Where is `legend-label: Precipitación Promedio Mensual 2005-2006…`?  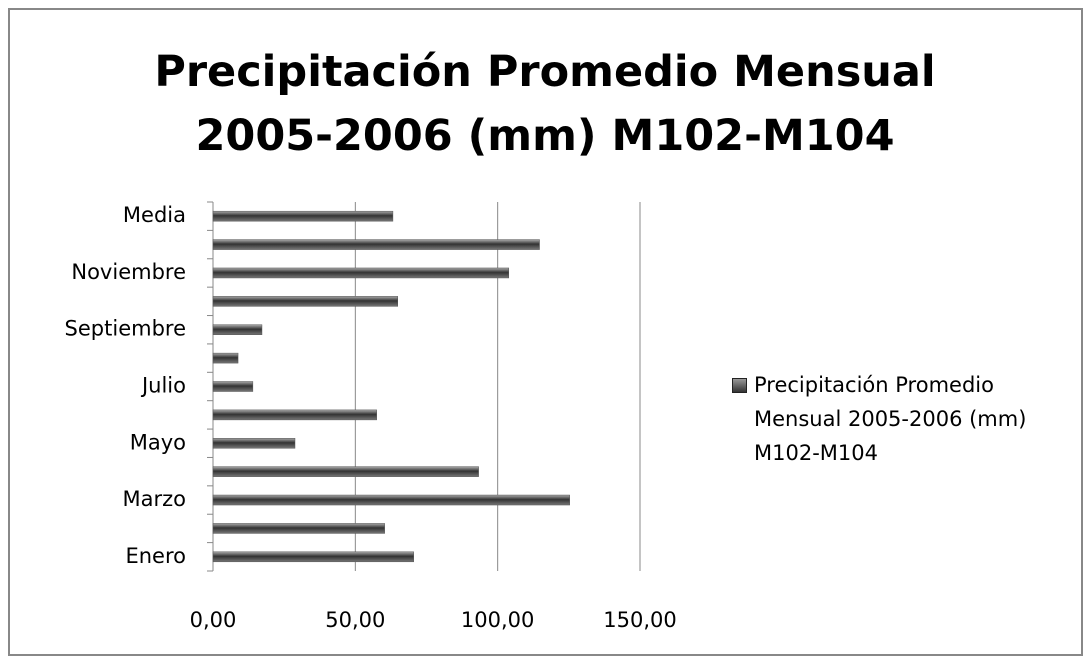 legend-label: Precipitación Promedio Mensual 2005-2006… is located at coordinates (890, 419).